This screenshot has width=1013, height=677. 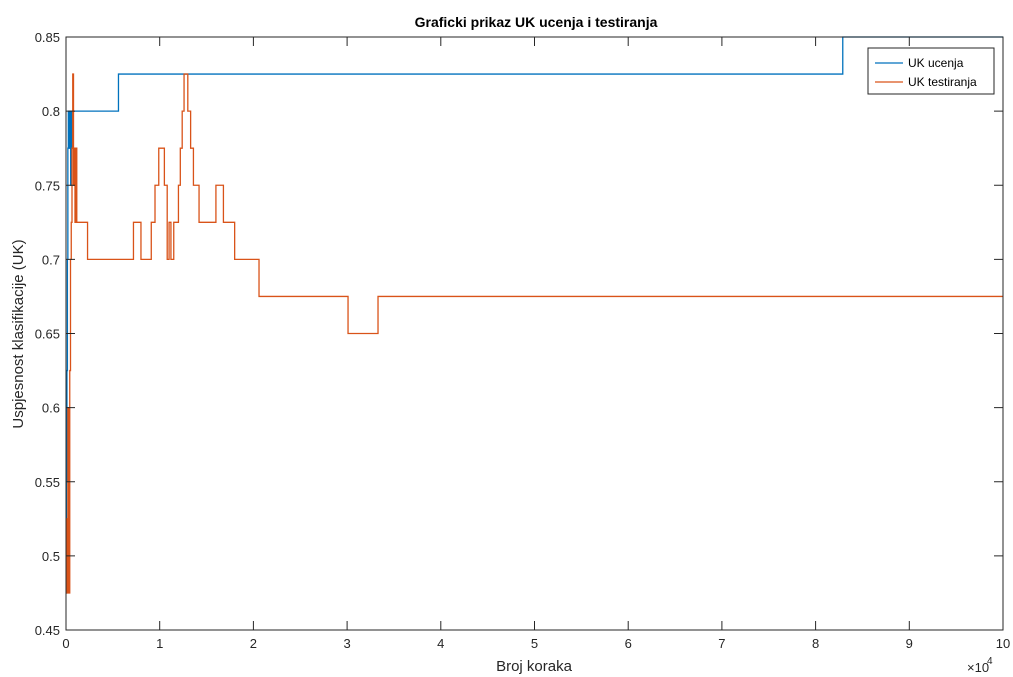 I want to click on y-tick-label: 0.5, so click(x=51, y=556).